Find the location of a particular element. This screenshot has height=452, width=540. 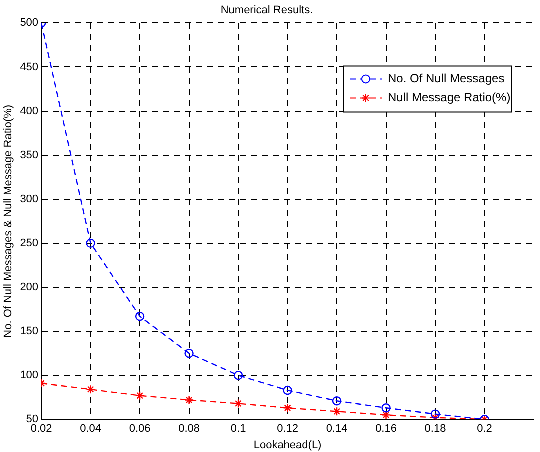

x-tick-label: 0.16 is located at coordinates (386, 429).